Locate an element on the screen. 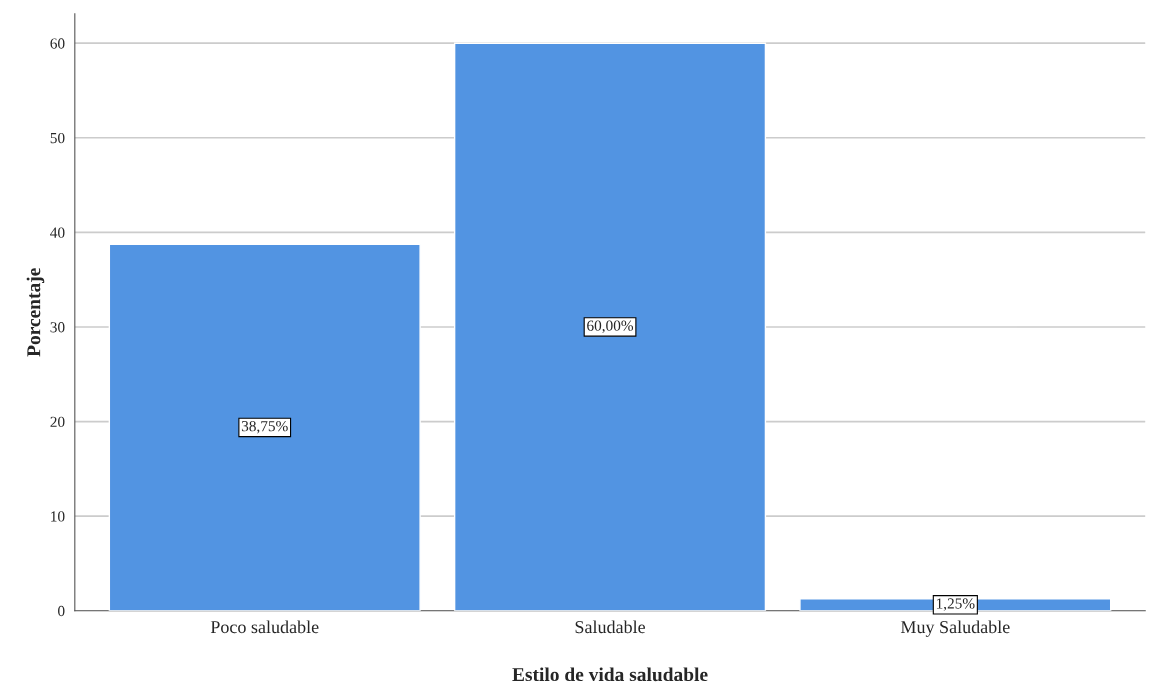 The width and height of the screenshot is (1151, 694). y-tick-label: 60 is located at coordinates (57, 43).